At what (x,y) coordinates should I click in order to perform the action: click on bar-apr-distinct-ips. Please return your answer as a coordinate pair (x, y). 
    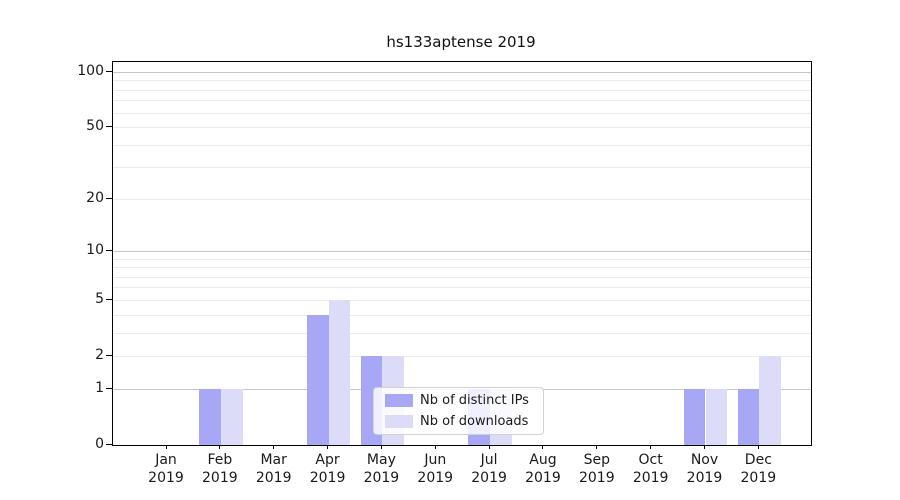
    Looking at the image, I should click on (317, 380).